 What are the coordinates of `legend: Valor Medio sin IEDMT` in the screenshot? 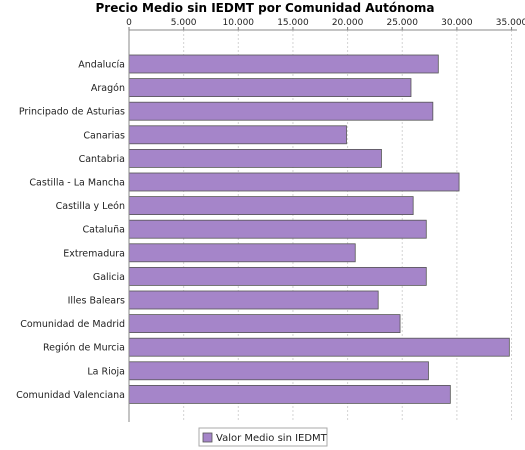 It's located at (263, 437).